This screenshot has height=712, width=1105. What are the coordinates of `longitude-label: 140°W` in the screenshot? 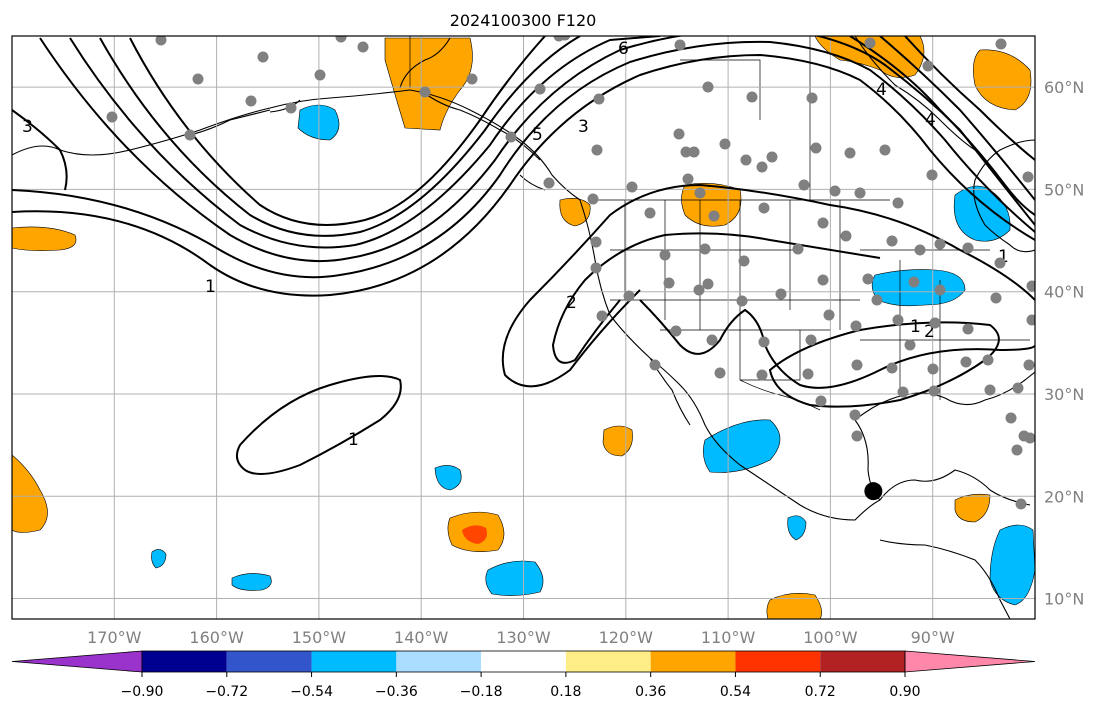 It's located at (421, 637).